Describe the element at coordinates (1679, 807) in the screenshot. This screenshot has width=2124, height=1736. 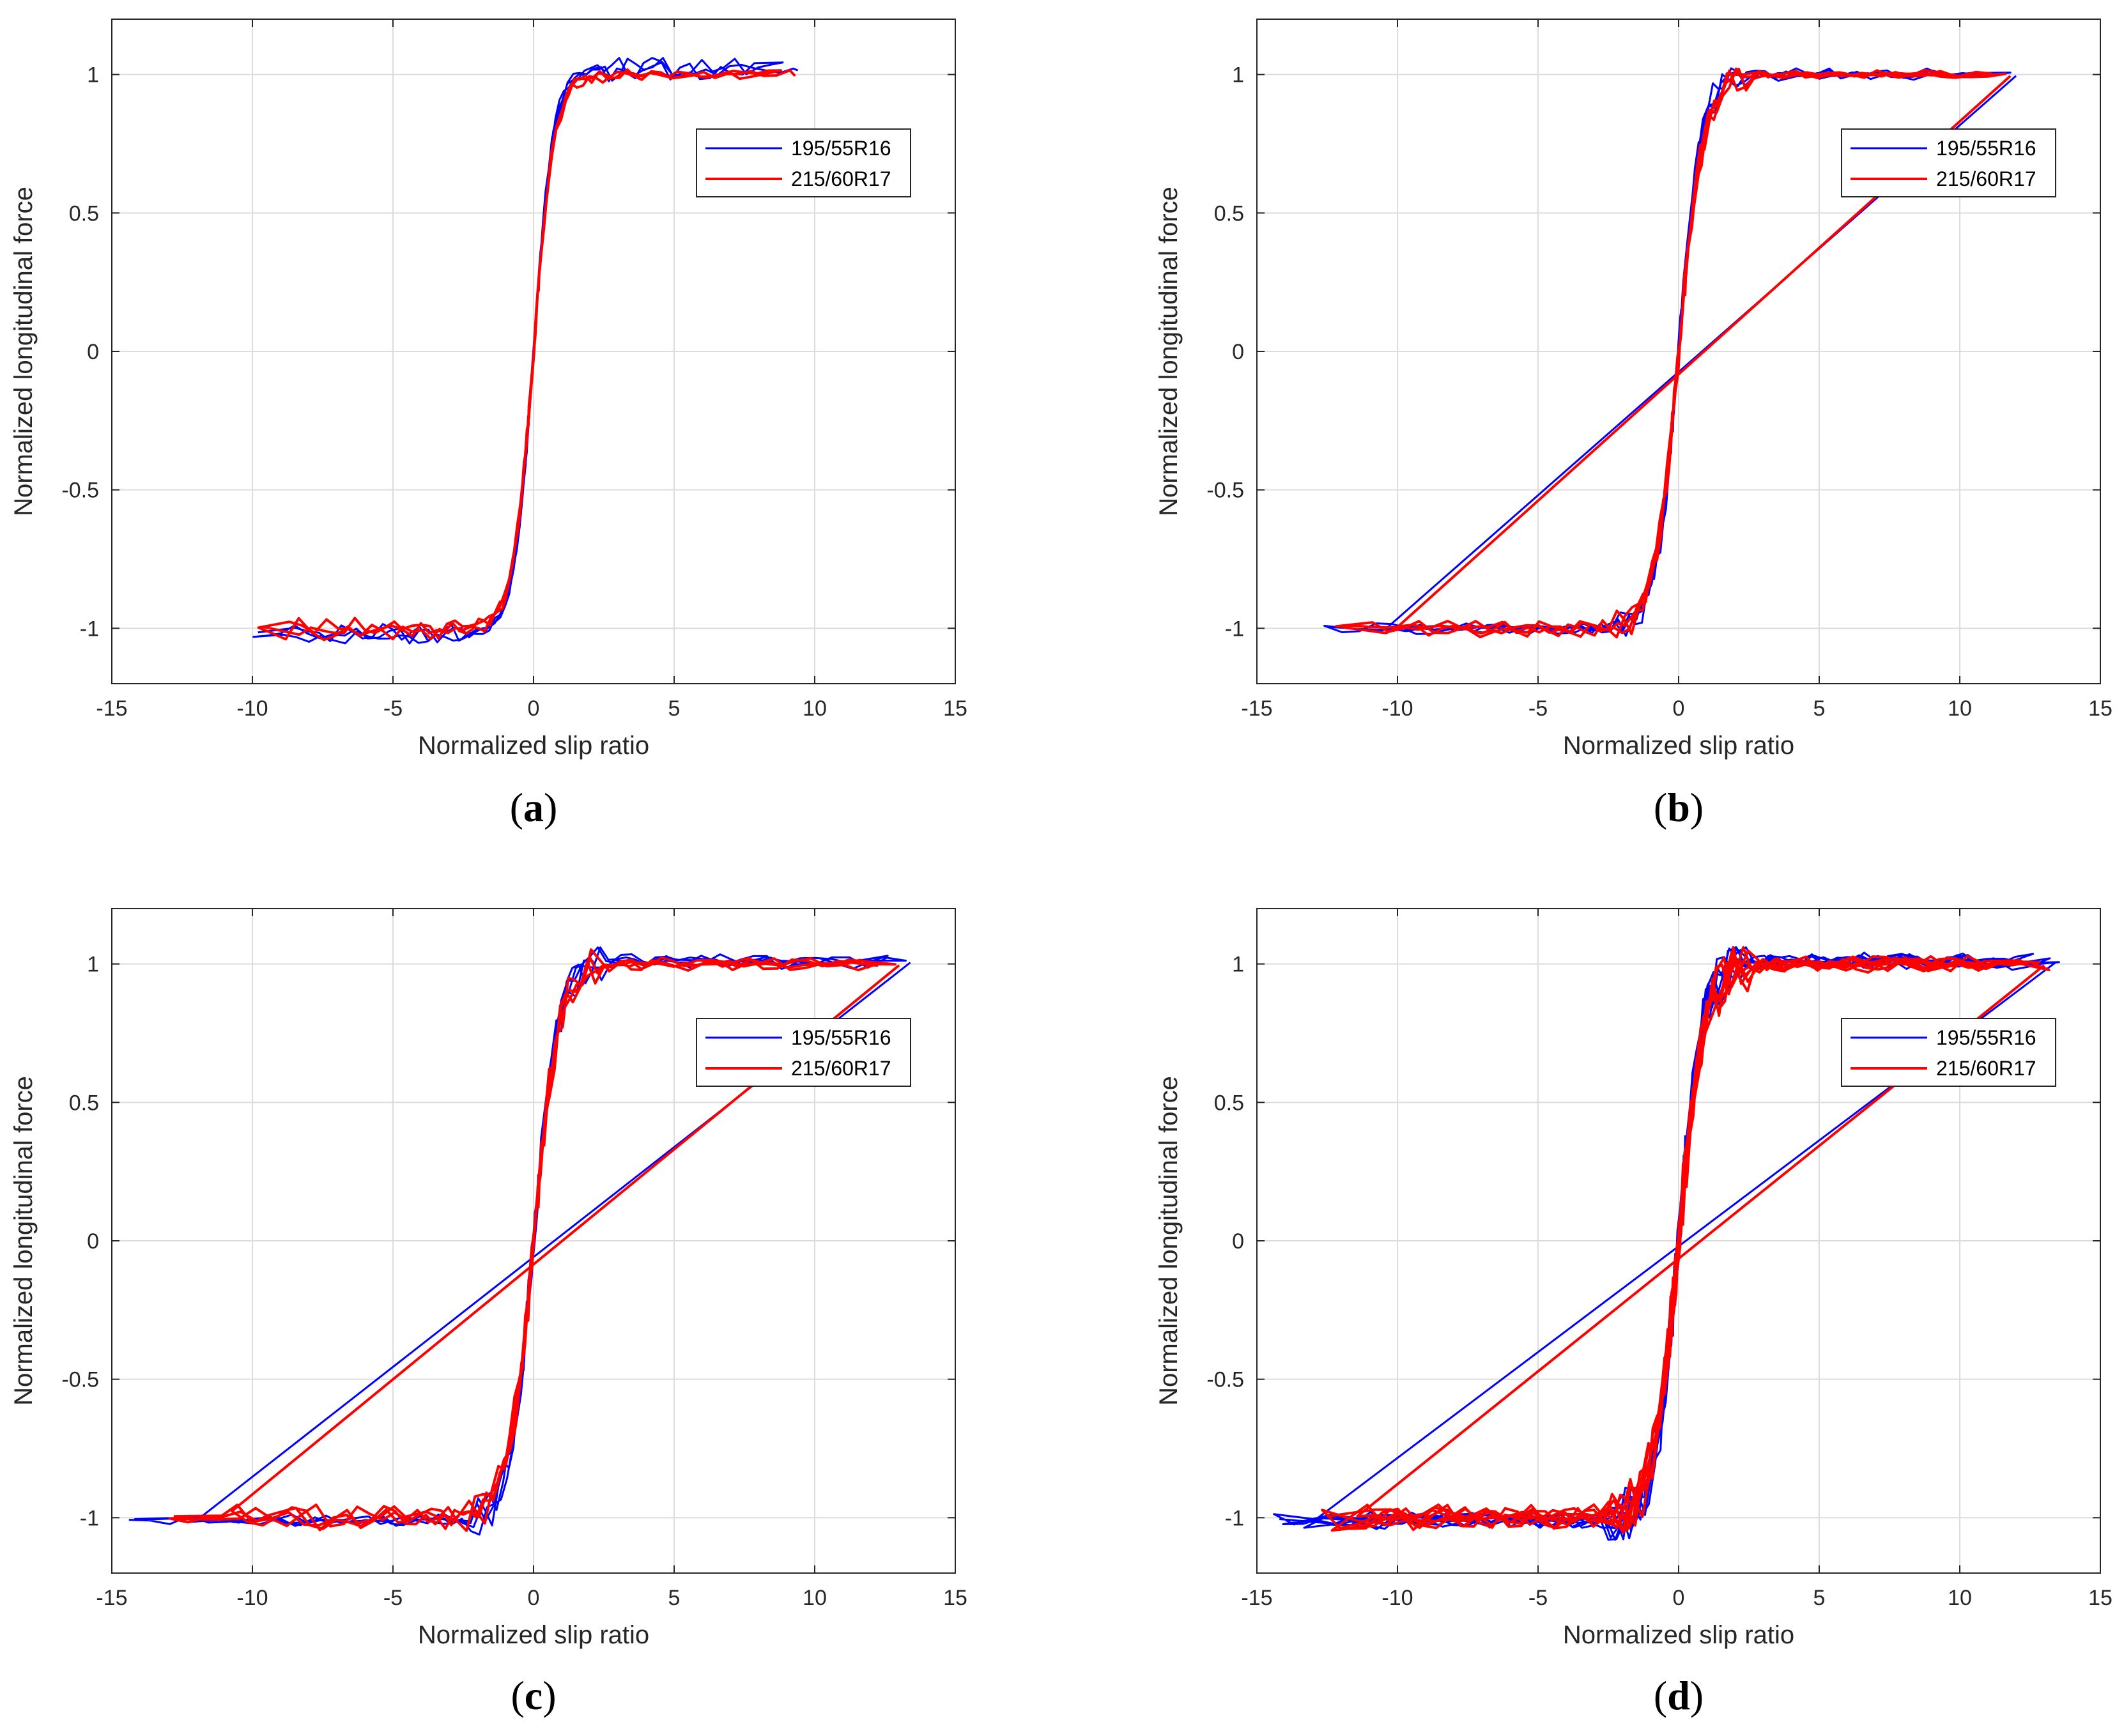
I see `panel-caption: (b)` at that location.